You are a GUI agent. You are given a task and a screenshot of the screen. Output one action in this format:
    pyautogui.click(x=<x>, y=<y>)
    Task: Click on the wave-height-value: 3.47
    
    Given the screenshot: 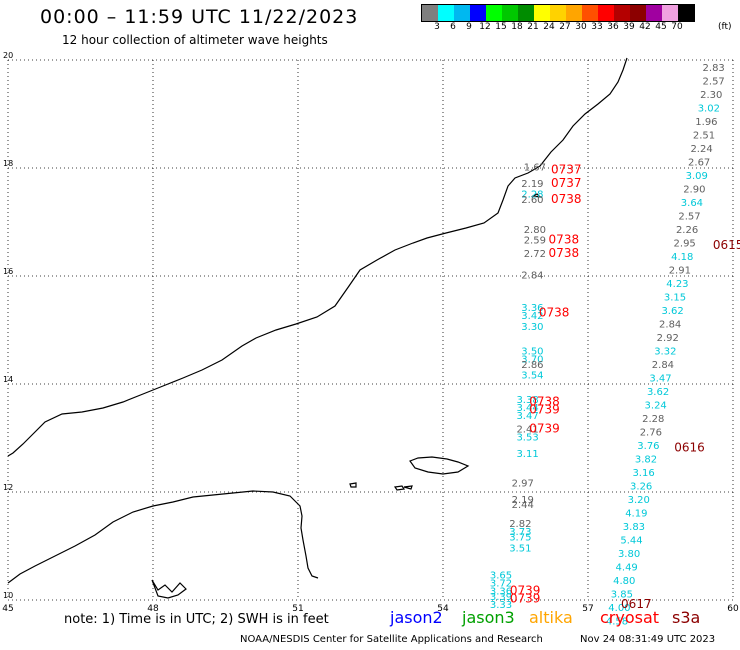 What is the action you would take?
    pyautogui.click(x=527, y=416)
    